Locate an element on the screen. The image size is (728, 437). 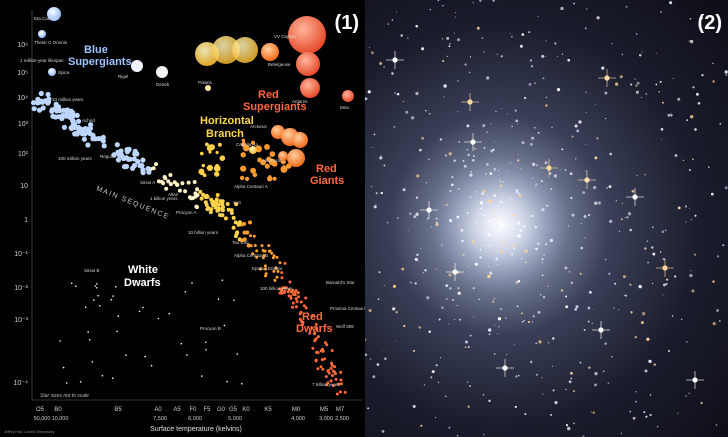
star-eta-carinae is located at coordinates (54, 14).